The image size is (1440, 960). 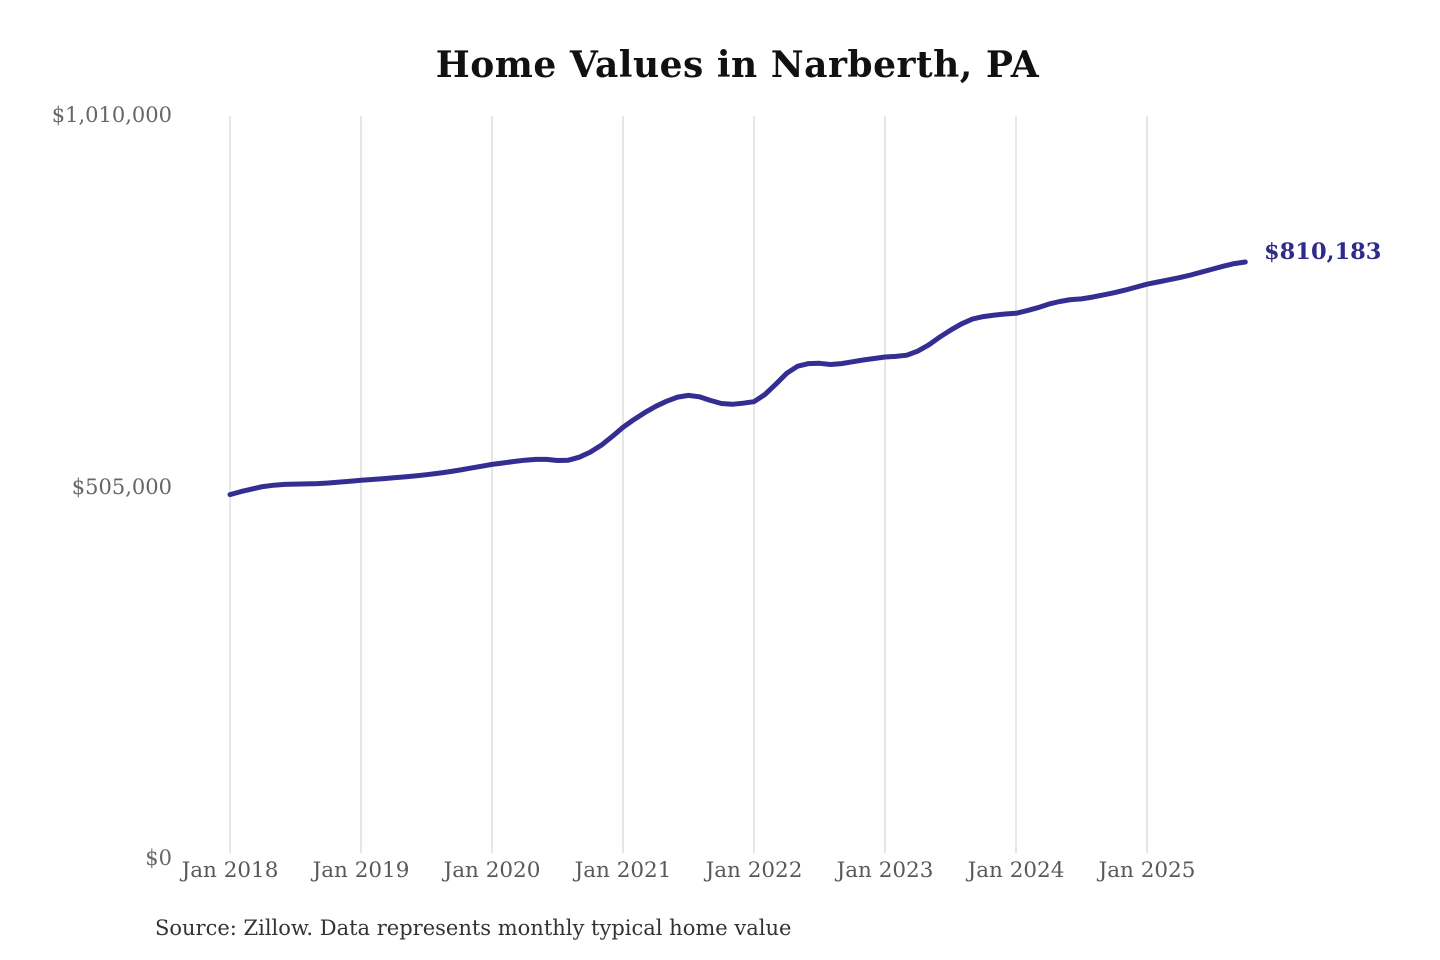 I want to click on chart-title: Home Values in Narberth, PA, so click(x=737, y=65).